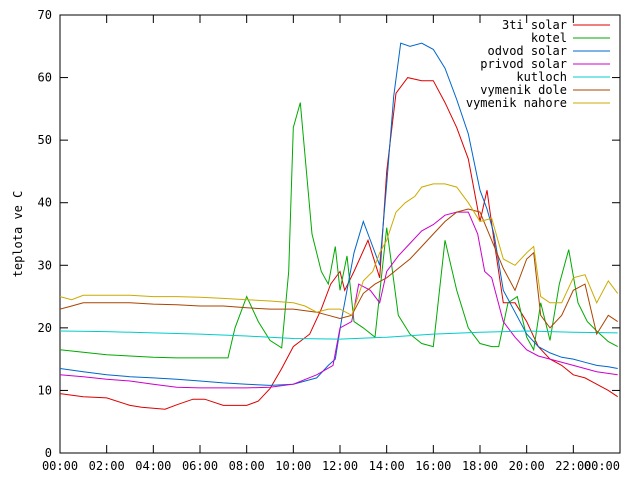  What do you see at coordinates (45, 328) in the screenshot?
I see `y-tick-label: 20` at bounding box center [45, 328].